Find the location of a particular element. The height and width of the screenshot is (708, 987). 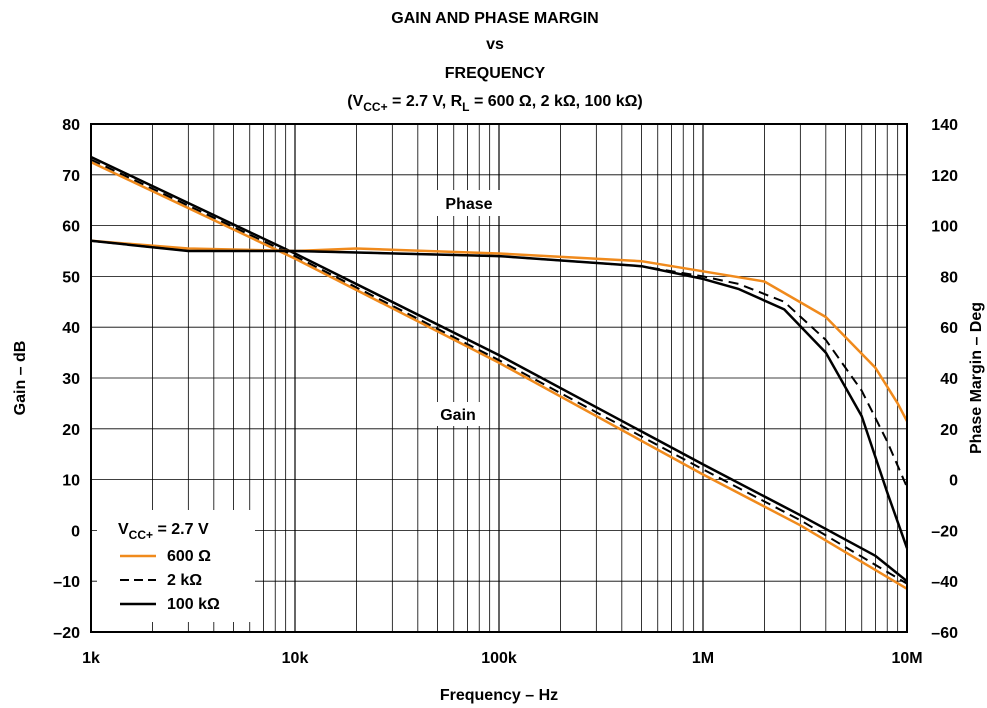

legend-label-2k-ohm: 2 kΩ is located at coordinates (184, 580).